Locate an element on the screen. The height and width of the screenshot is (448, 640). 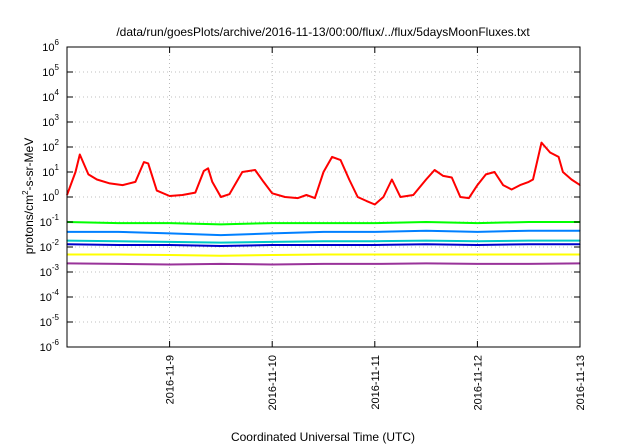
x-tick-label: 2016-11-9 is located at coordinates (171, 379).